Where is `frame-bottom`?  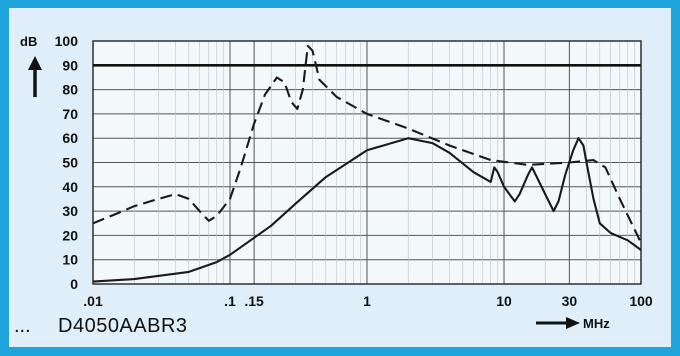
frame-bottom is located at coordinates (340, 351).